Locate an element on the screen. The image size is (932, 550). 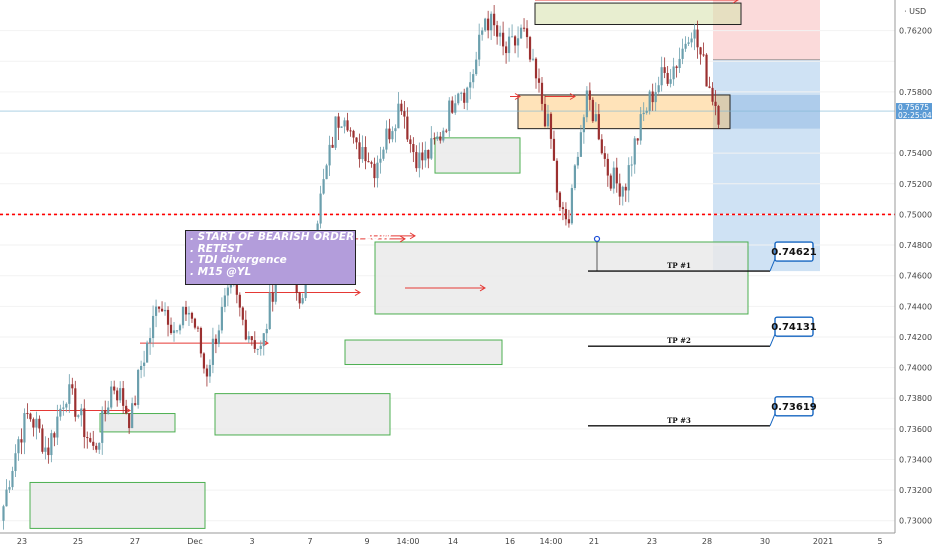
tp-price-label-3: 0.73619 is located at coordinates (794, 407).